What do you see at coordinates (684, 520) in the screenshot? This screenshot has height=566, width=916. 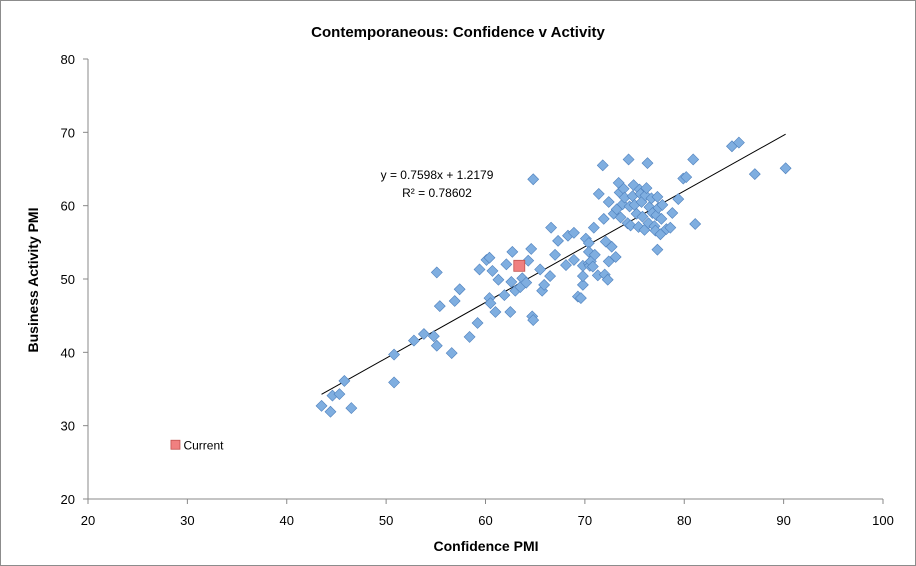 I see `x-tick-label: 80` at bounding box center [684, 520].